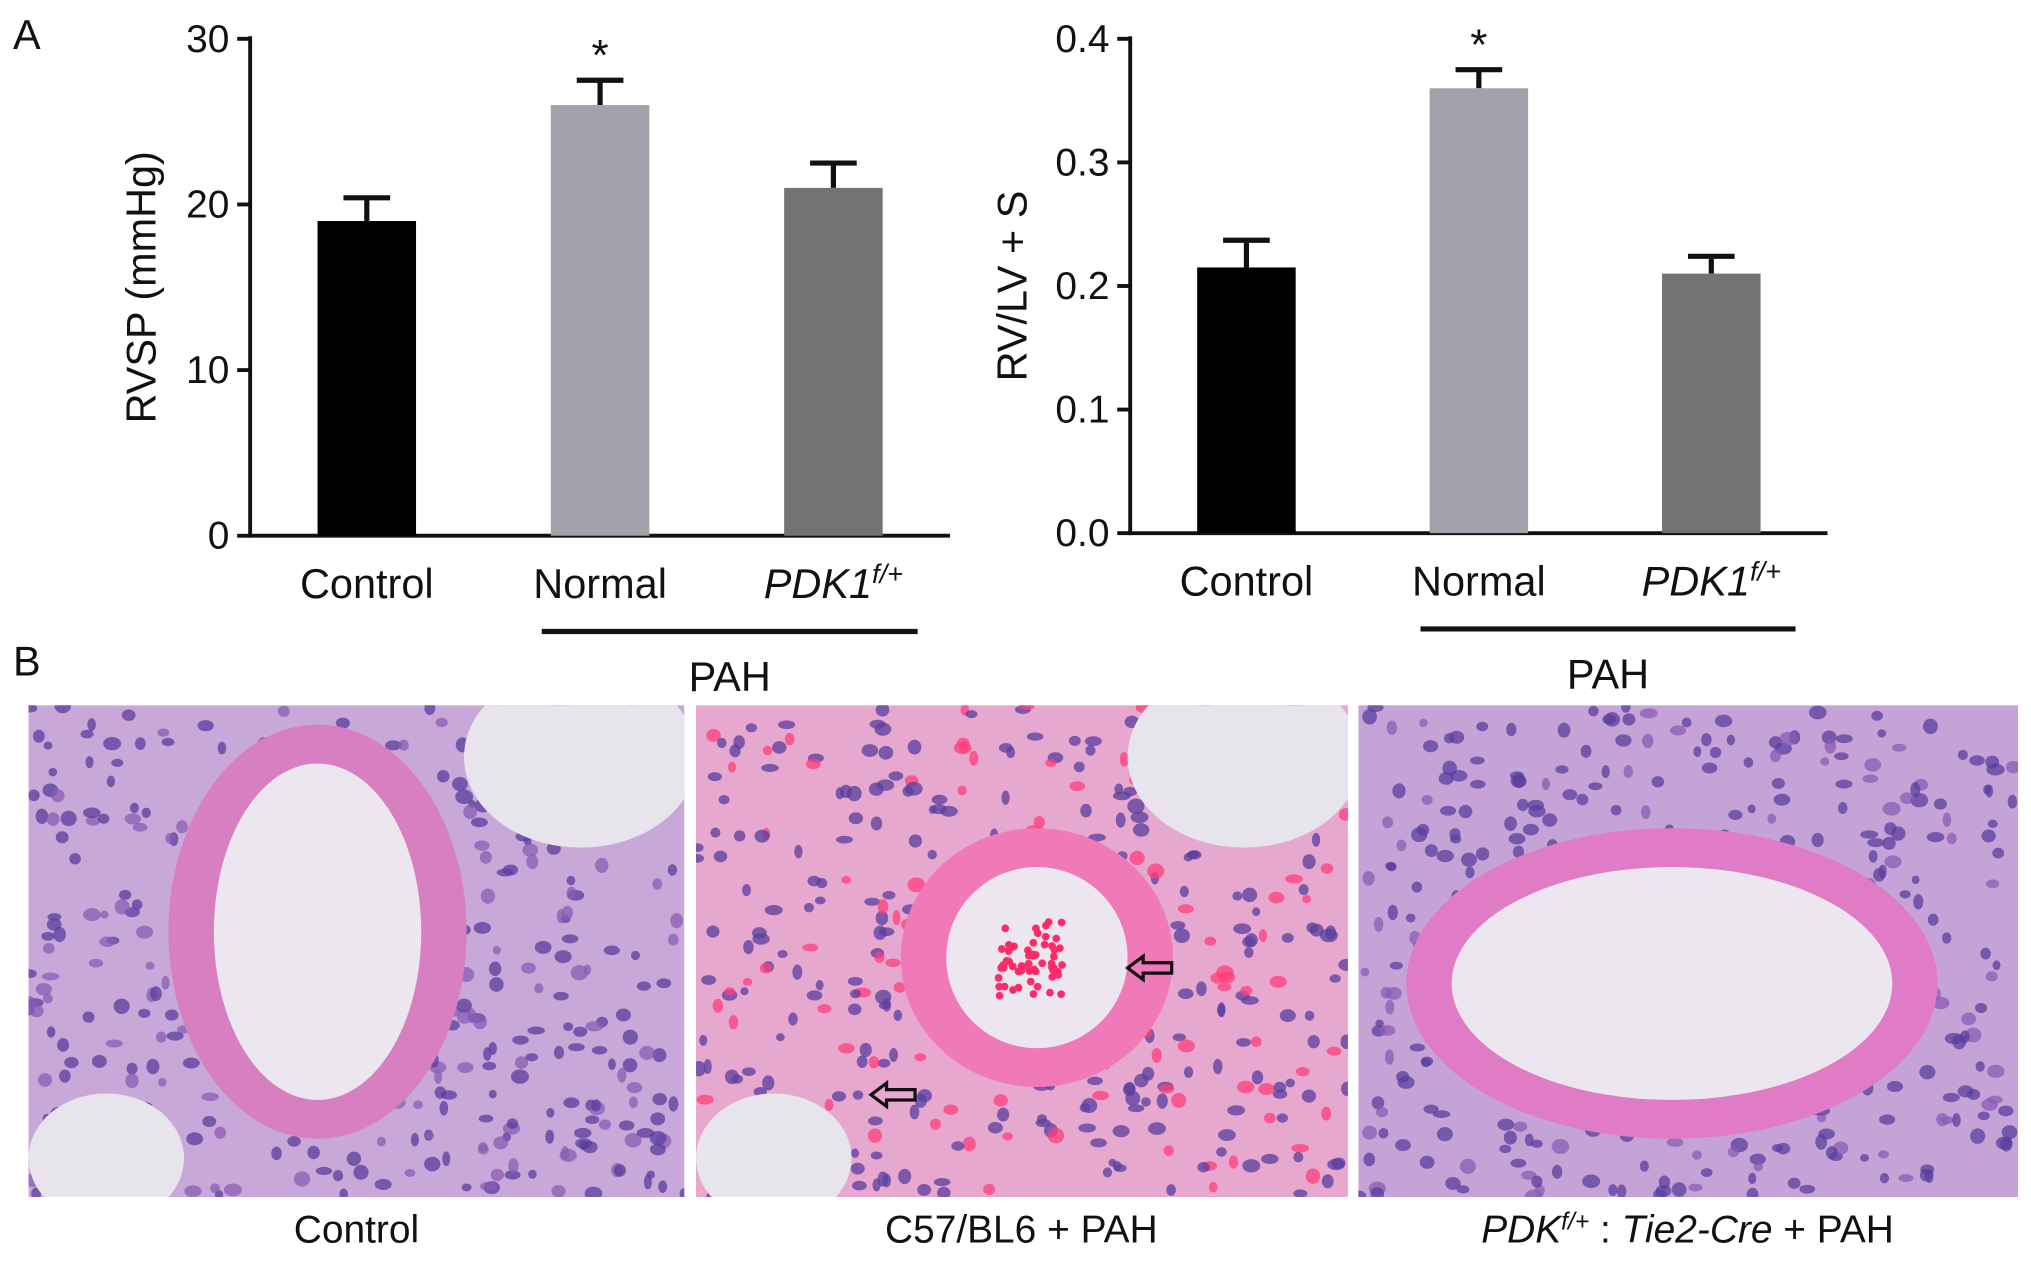  What do you see at coordinates (1711, 403) in the screenshot?
I see `bar` at bounding box center [1711, 403].